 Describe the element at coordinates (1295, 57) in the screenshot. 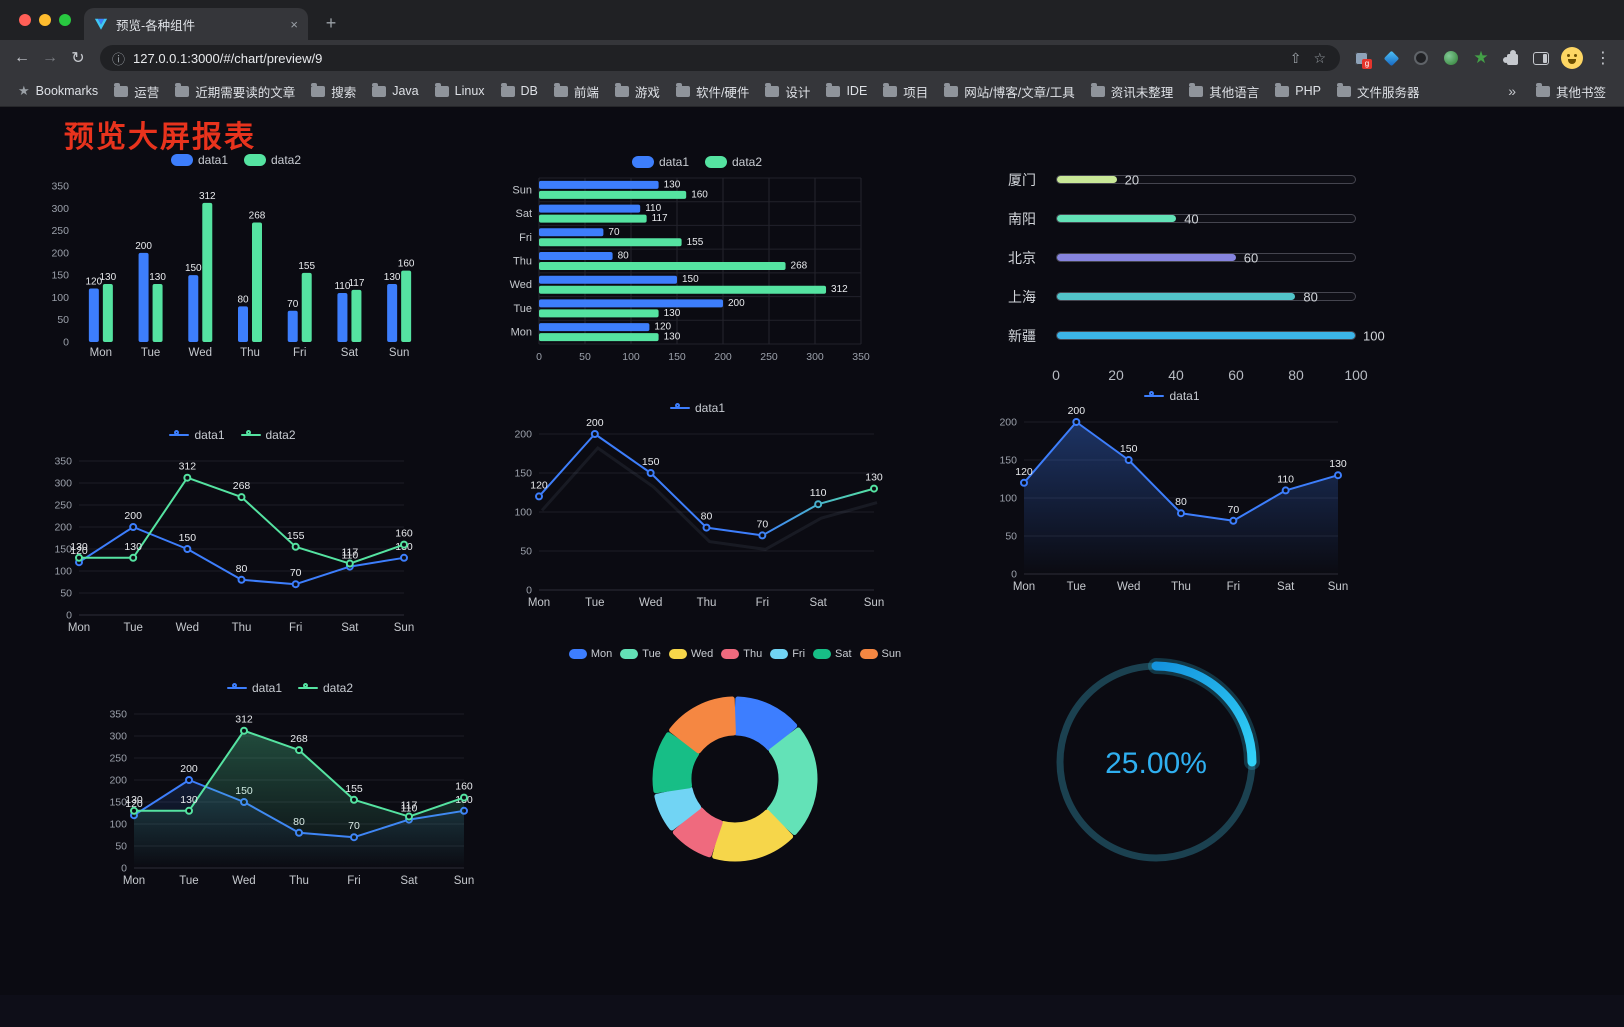

I see `share-icon: ⇧` at that location.